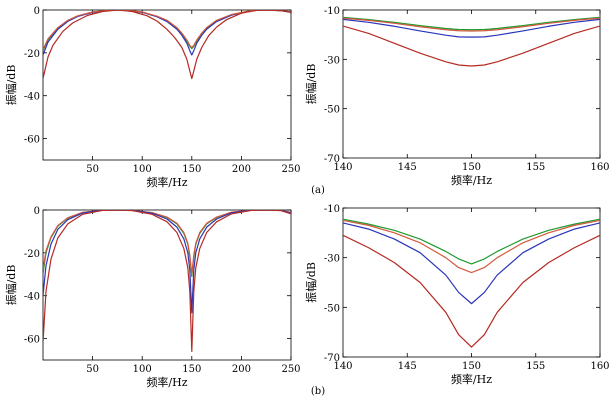  Describe the element at coordinates (318, 391) in the screenshot. I see `caption-b: (b)` at that location.